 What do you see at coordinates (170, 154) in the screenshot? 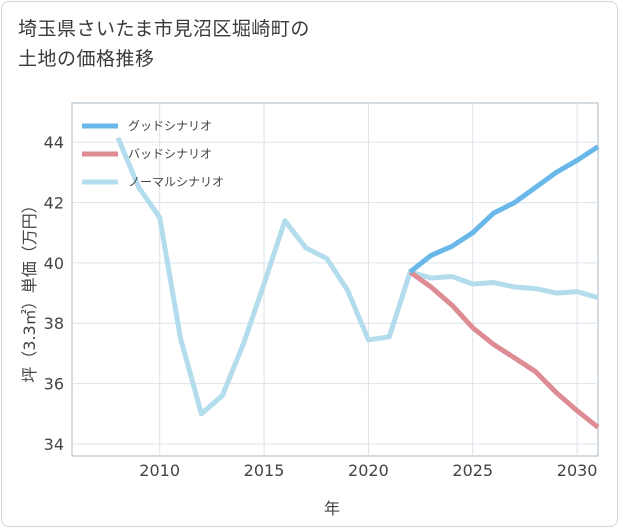
I see `legend-label-1: バッドシナリオ` at bounding box center [170, 154].